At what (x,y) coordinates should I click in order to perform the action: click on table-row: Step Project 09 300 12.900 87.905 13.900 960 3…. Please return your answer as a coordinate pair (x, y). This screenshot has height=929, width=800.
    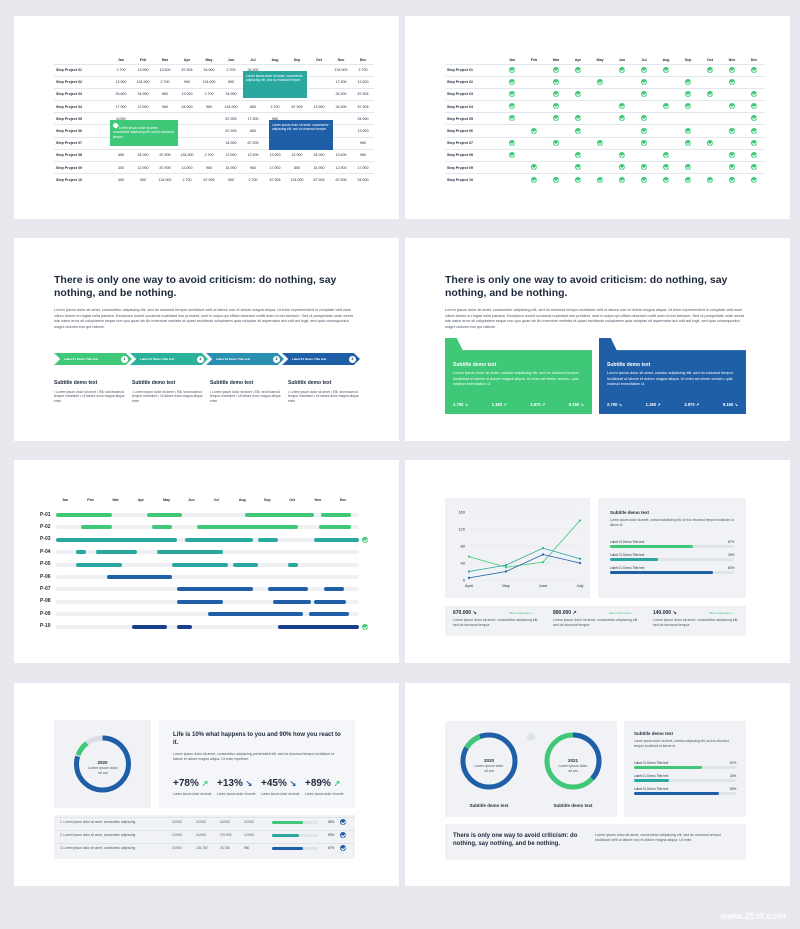
    Looking at the image, I should click on (214, 167).